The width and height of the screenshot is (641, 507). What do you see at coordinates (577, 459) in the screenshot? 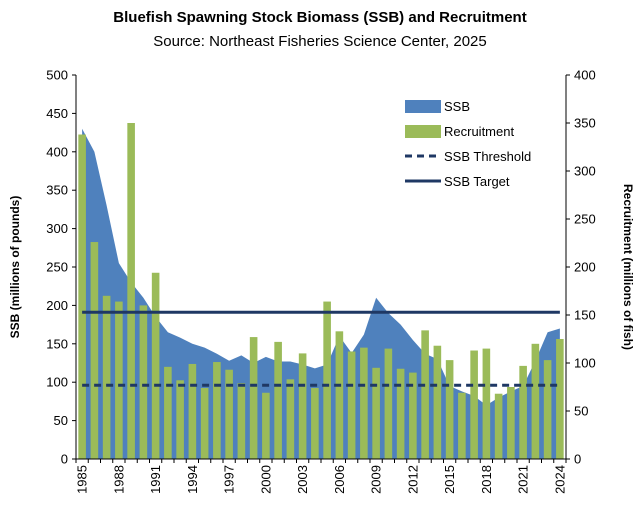
I see `y-right-tick-label-0: 0` at bounding box center [577, 459].